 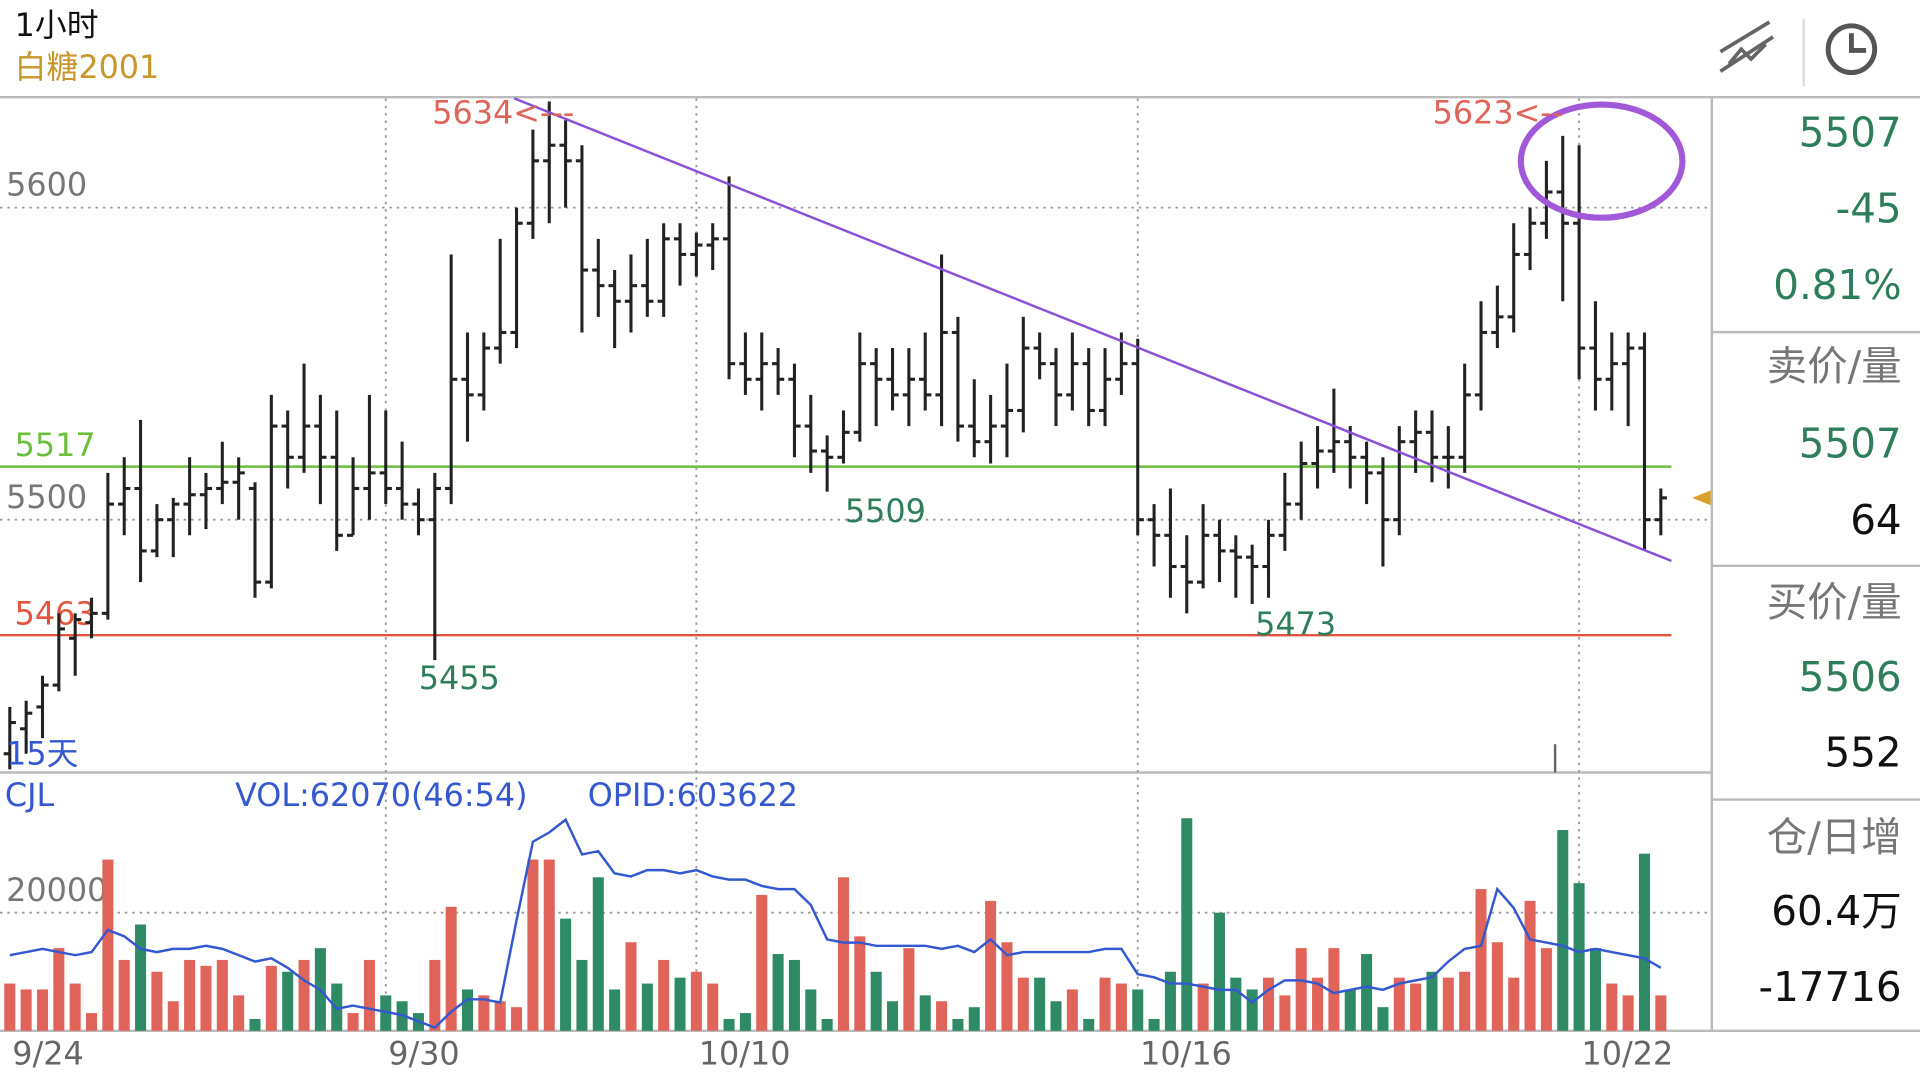 I want to click on annotation: 5473, so click(x=1295, y=624).